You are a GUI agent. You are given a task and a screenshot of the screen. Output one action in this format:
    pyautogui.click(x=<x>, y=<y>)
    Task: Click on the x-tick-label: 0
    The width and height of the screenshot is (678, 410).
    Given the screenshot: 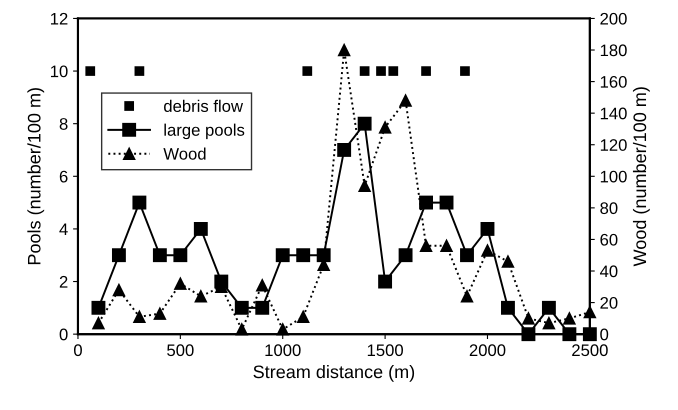 What is the action you would take?
    pyautogui.click(x=78, y=350)
    